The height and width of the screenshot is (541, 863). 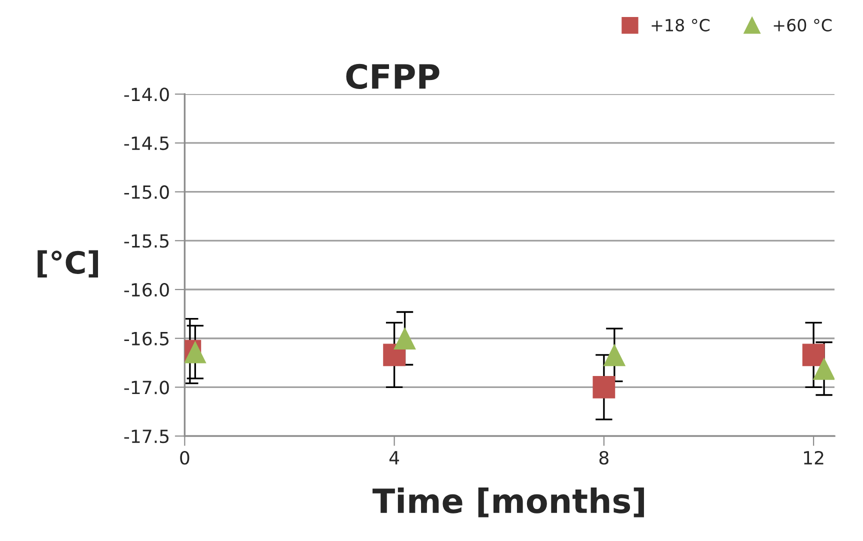 What do you see at coordinates (185, 457) in the screenshot?
I see `x-tick-label: 0` at bounding box center [185, 457].